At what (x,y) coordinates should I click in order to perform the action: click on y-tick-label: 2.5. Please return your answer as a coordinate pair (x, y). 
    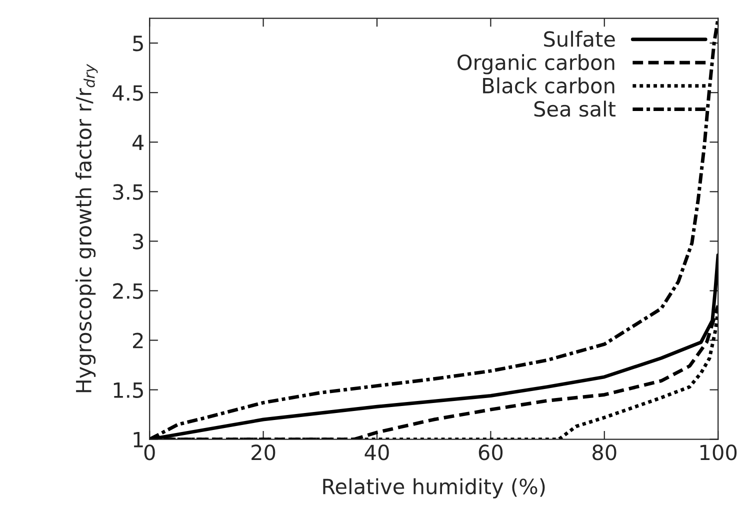
    Looking at the image, I should click on (128, 291).